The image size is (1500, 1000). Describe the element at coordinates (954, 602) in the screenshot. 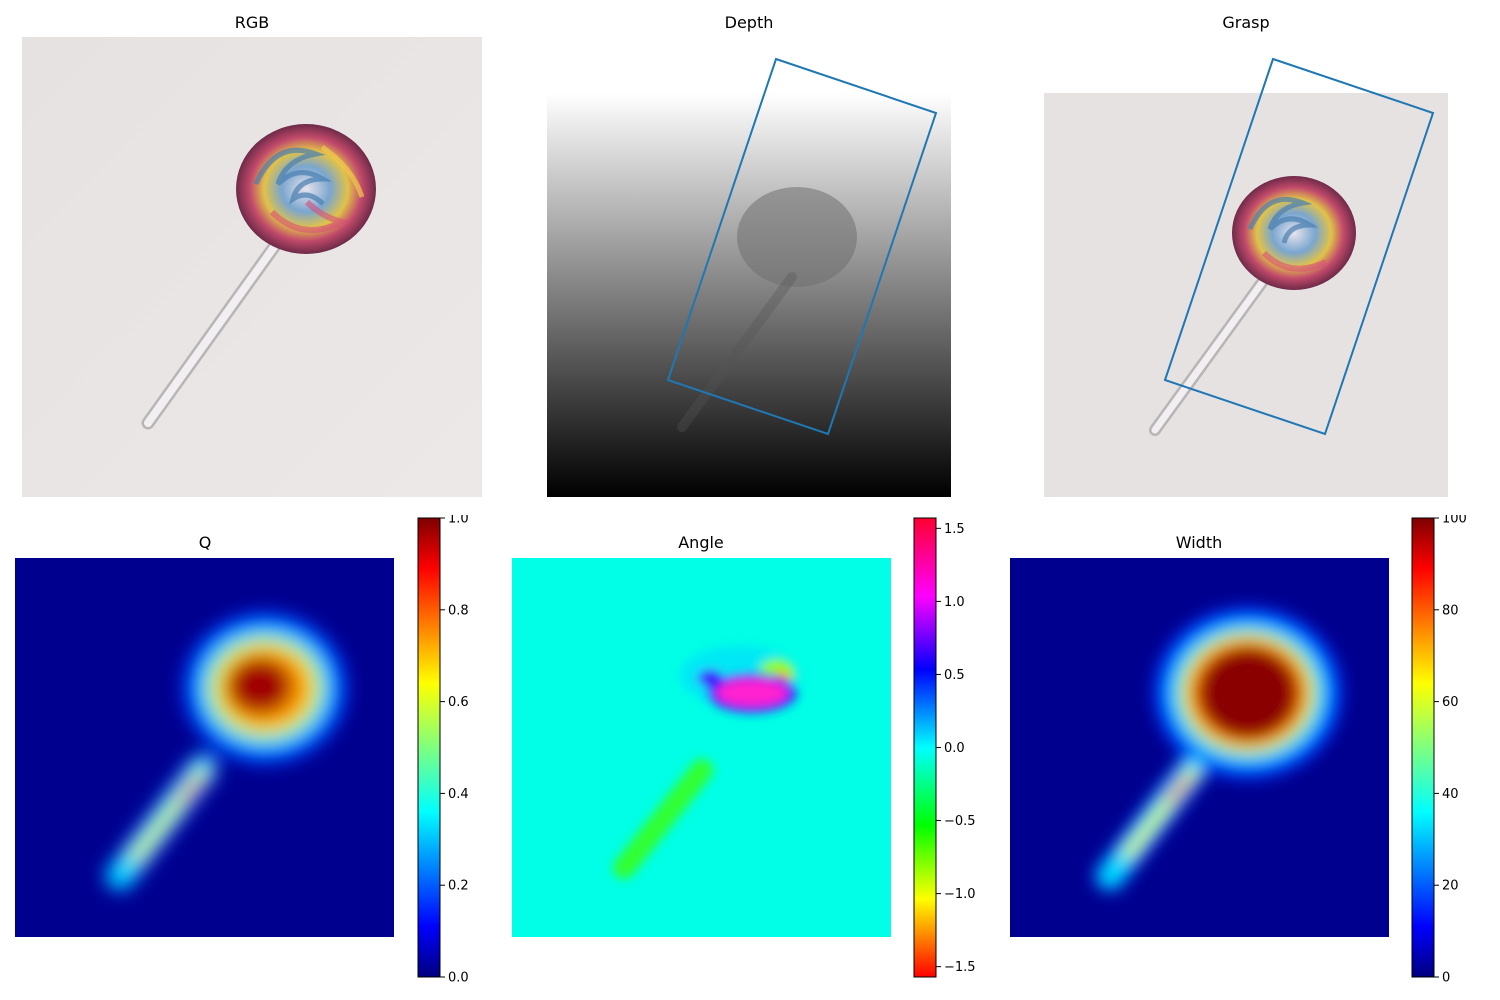

I see `angle-colorbar-tick-label: 1.0` at that location.